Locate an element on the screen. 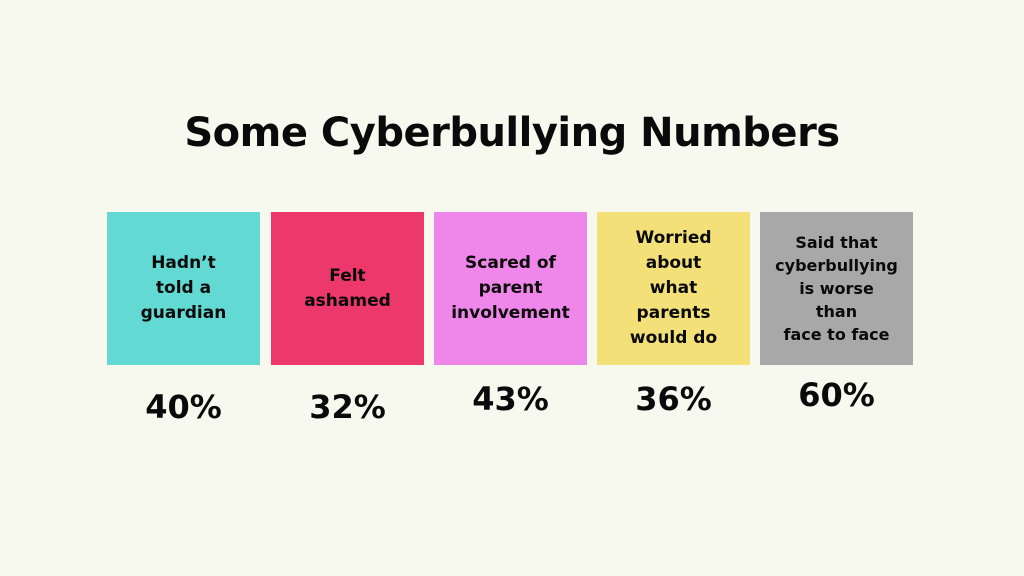 This screenshot has height=576, width=1024. stat-label: Scared of parent involvement is located at coordinates (510, 288).